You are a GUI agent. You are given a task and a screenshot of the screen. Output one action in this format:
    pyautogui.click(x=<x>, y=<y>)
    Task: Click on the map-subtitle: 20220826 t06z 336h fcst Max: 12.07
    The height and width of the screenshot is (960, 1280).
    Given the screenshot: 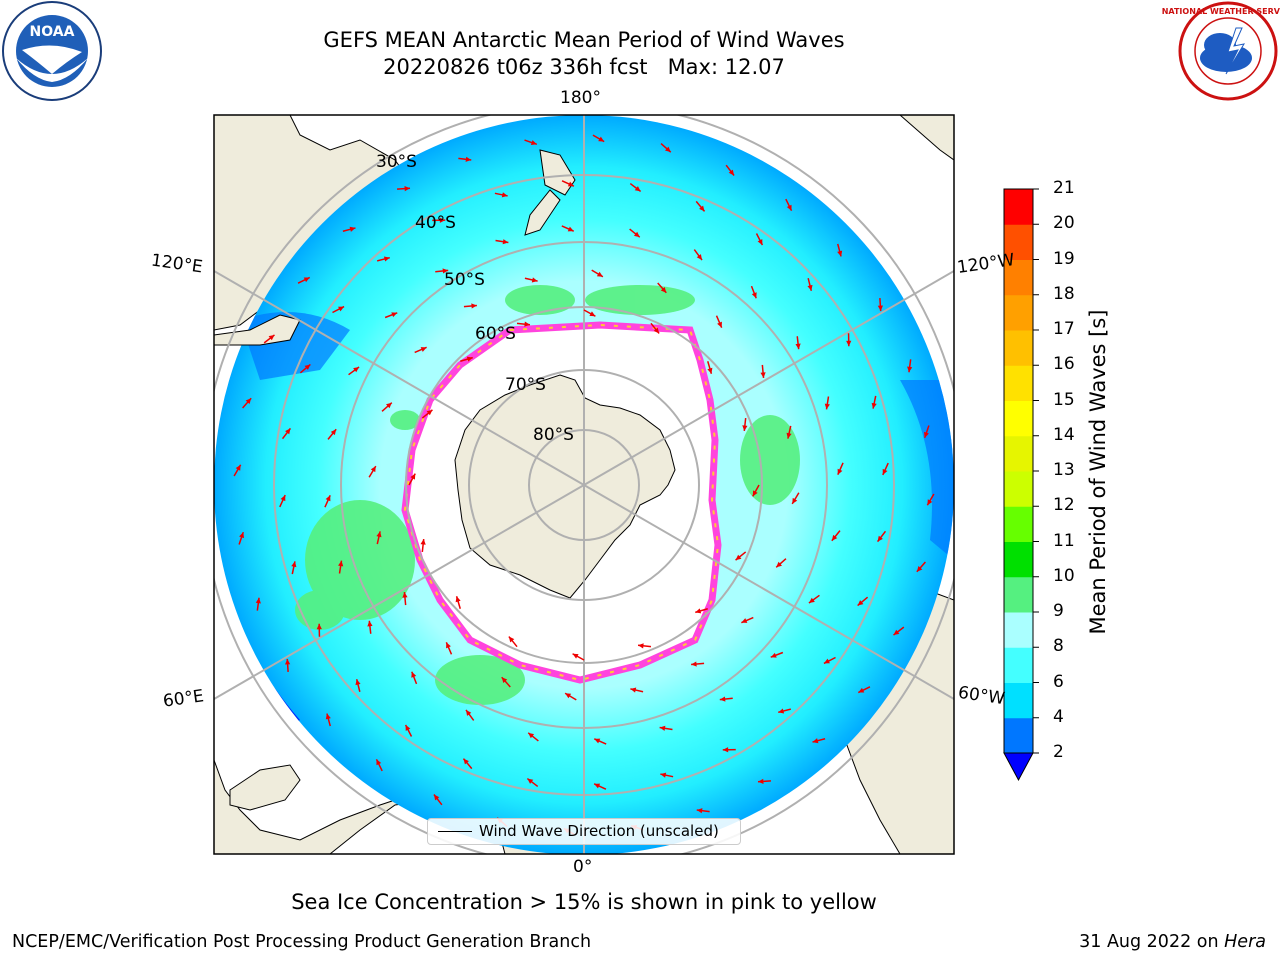 What is the action you would take?
    pyautogui.click(x=584, y=67)
    